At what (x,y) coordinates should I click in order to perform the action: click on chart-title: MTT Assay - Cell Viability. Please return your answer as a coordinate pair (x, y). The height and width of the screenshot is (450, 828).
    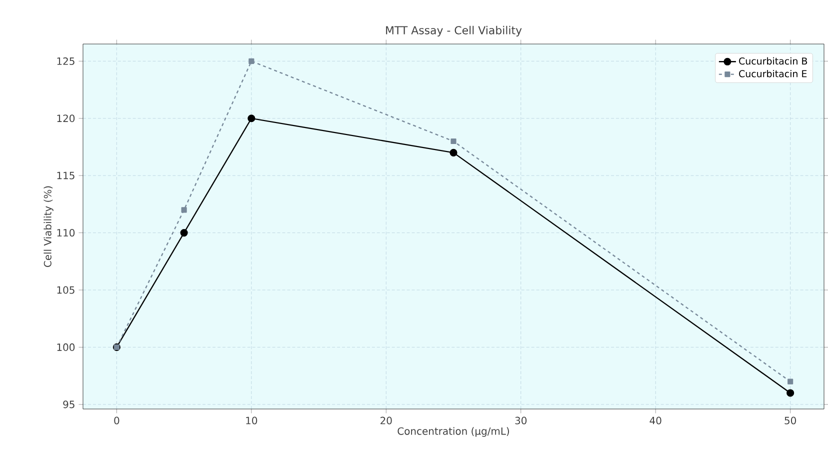
    Looking at the image, I should click on (454, 31).